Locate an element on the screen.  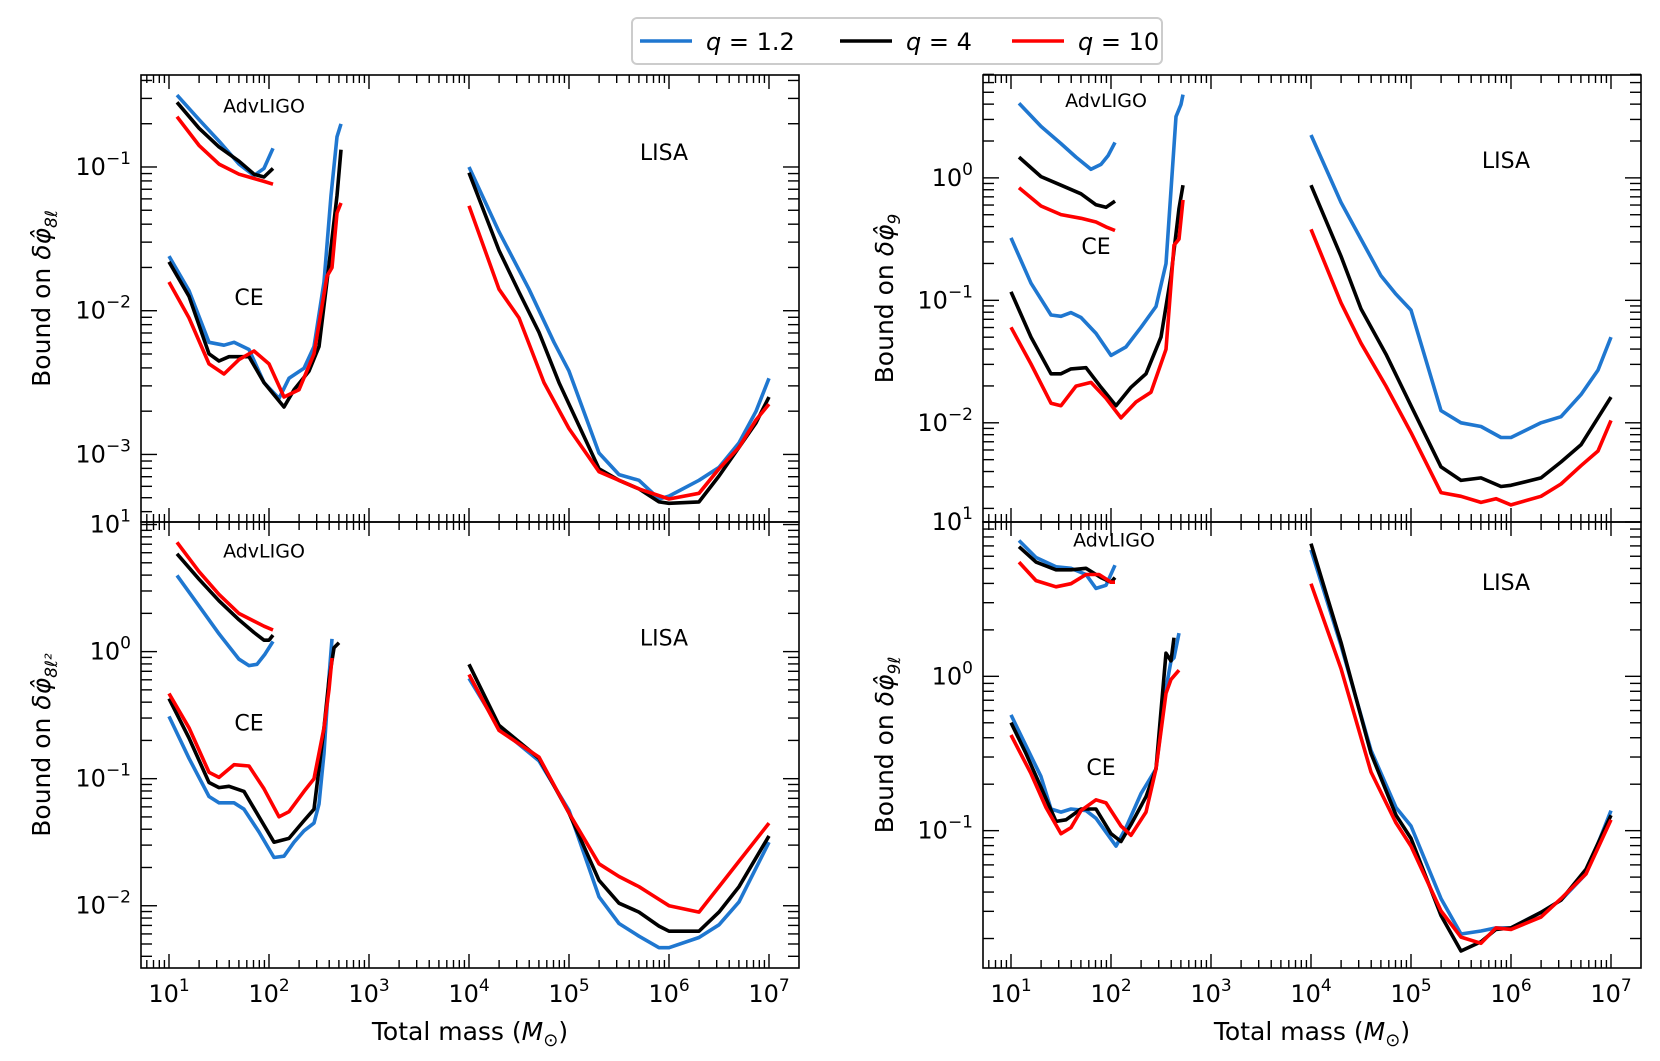
x-tick-label: 10³ is located at coordinates (1210, 992).